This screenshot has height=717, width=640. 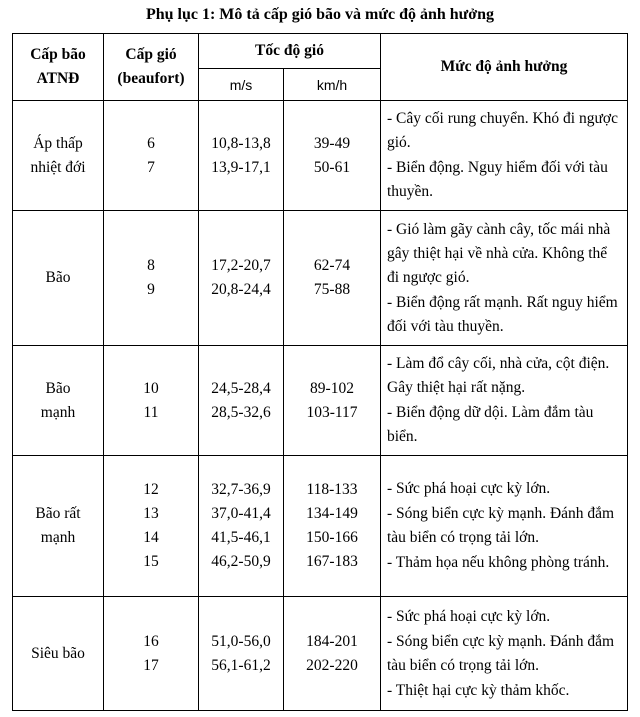 What do you see at coordinates (151, 513) in the screenshot?
I see `cell-line: 13` at bounding box center [151, 513].